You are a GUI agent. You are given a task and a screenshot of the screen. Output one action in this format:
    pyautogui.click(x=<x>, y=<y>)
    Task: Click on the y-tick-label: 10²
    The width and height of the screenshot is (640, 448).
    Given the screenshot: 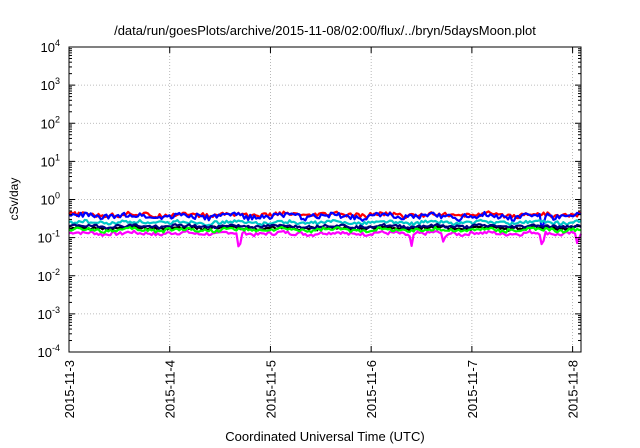 What is the action you would take?
    pyautogui.click(x=50, y=122)
    